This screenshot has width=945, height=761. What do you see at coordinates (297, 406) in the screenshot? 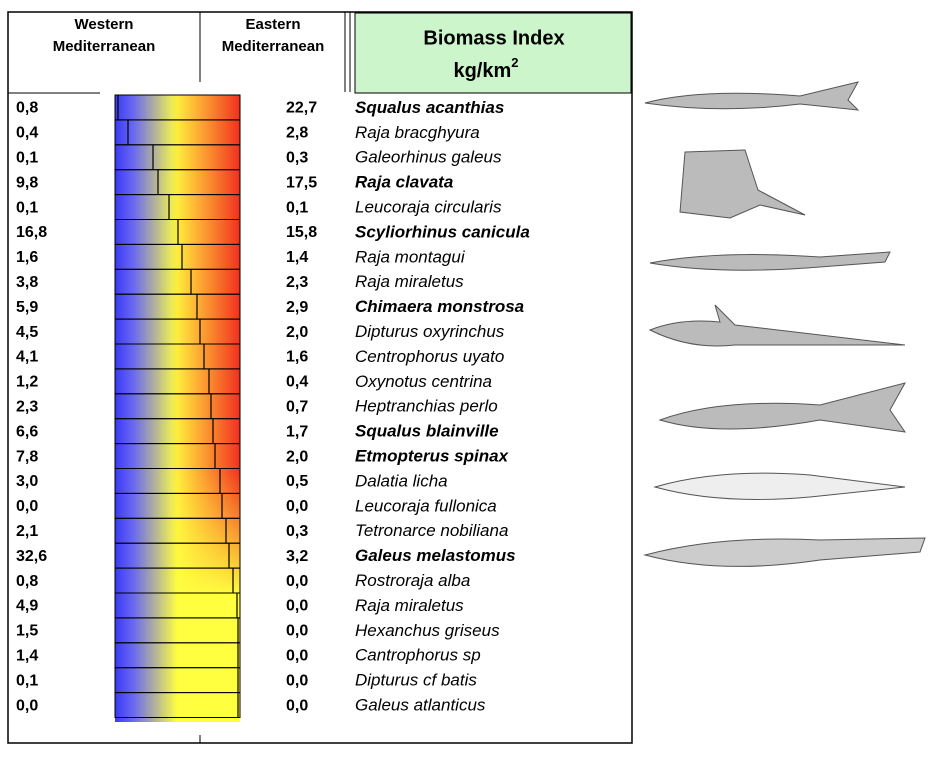
I see `eastern-value: 0,7` at bounding box center [297, 406].